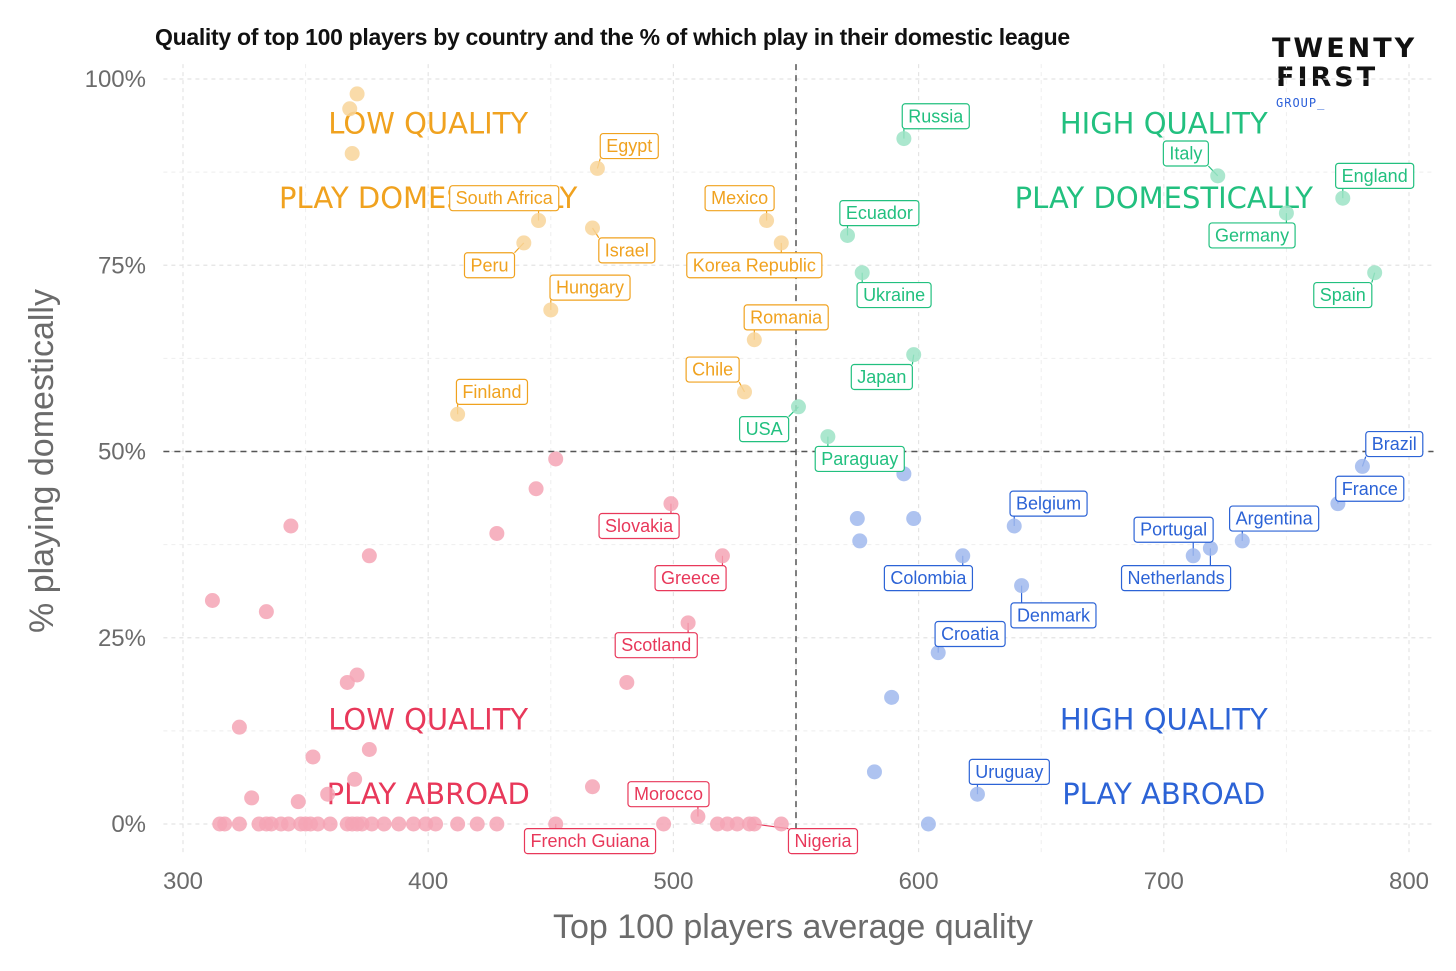  I want to click on point-label: Croatia, so click(970, 634).